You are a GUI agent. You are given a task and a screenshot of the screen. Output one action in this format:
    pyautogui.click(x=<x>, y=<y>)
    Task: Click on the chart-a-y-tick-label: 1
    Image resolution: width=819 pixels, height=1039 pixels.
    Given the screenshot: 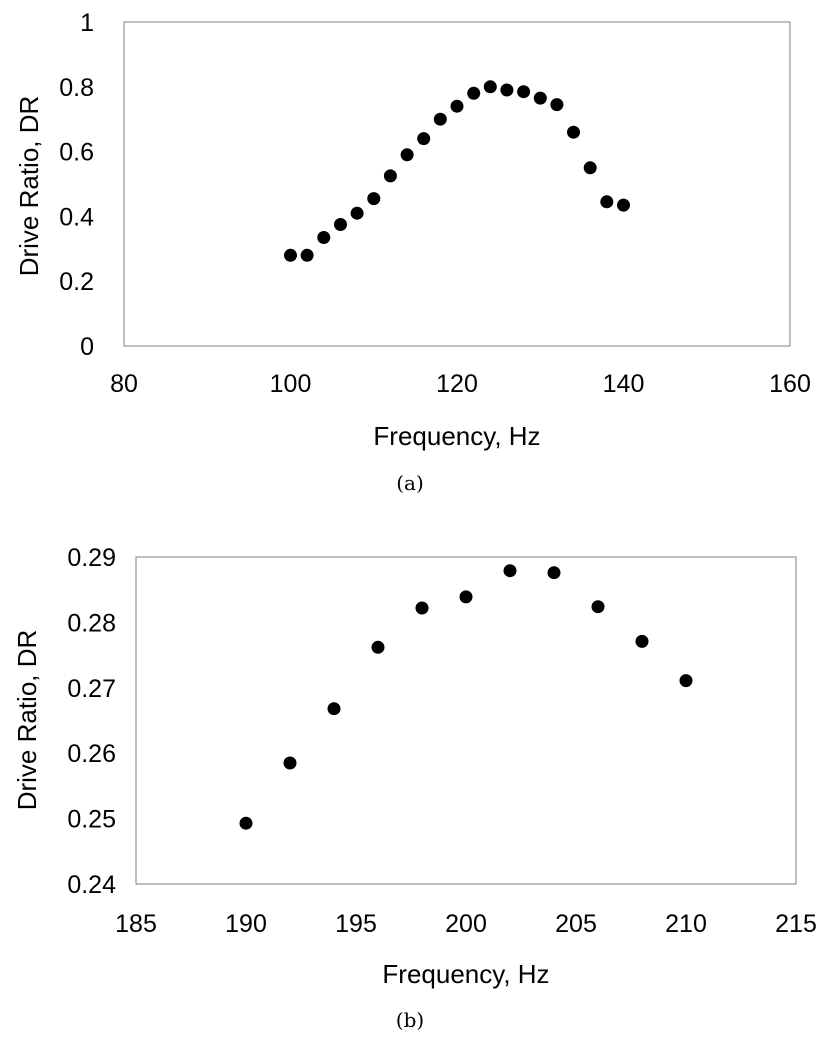 What is the action you would take?
    pyautogui.click(x=87, y=23)
    